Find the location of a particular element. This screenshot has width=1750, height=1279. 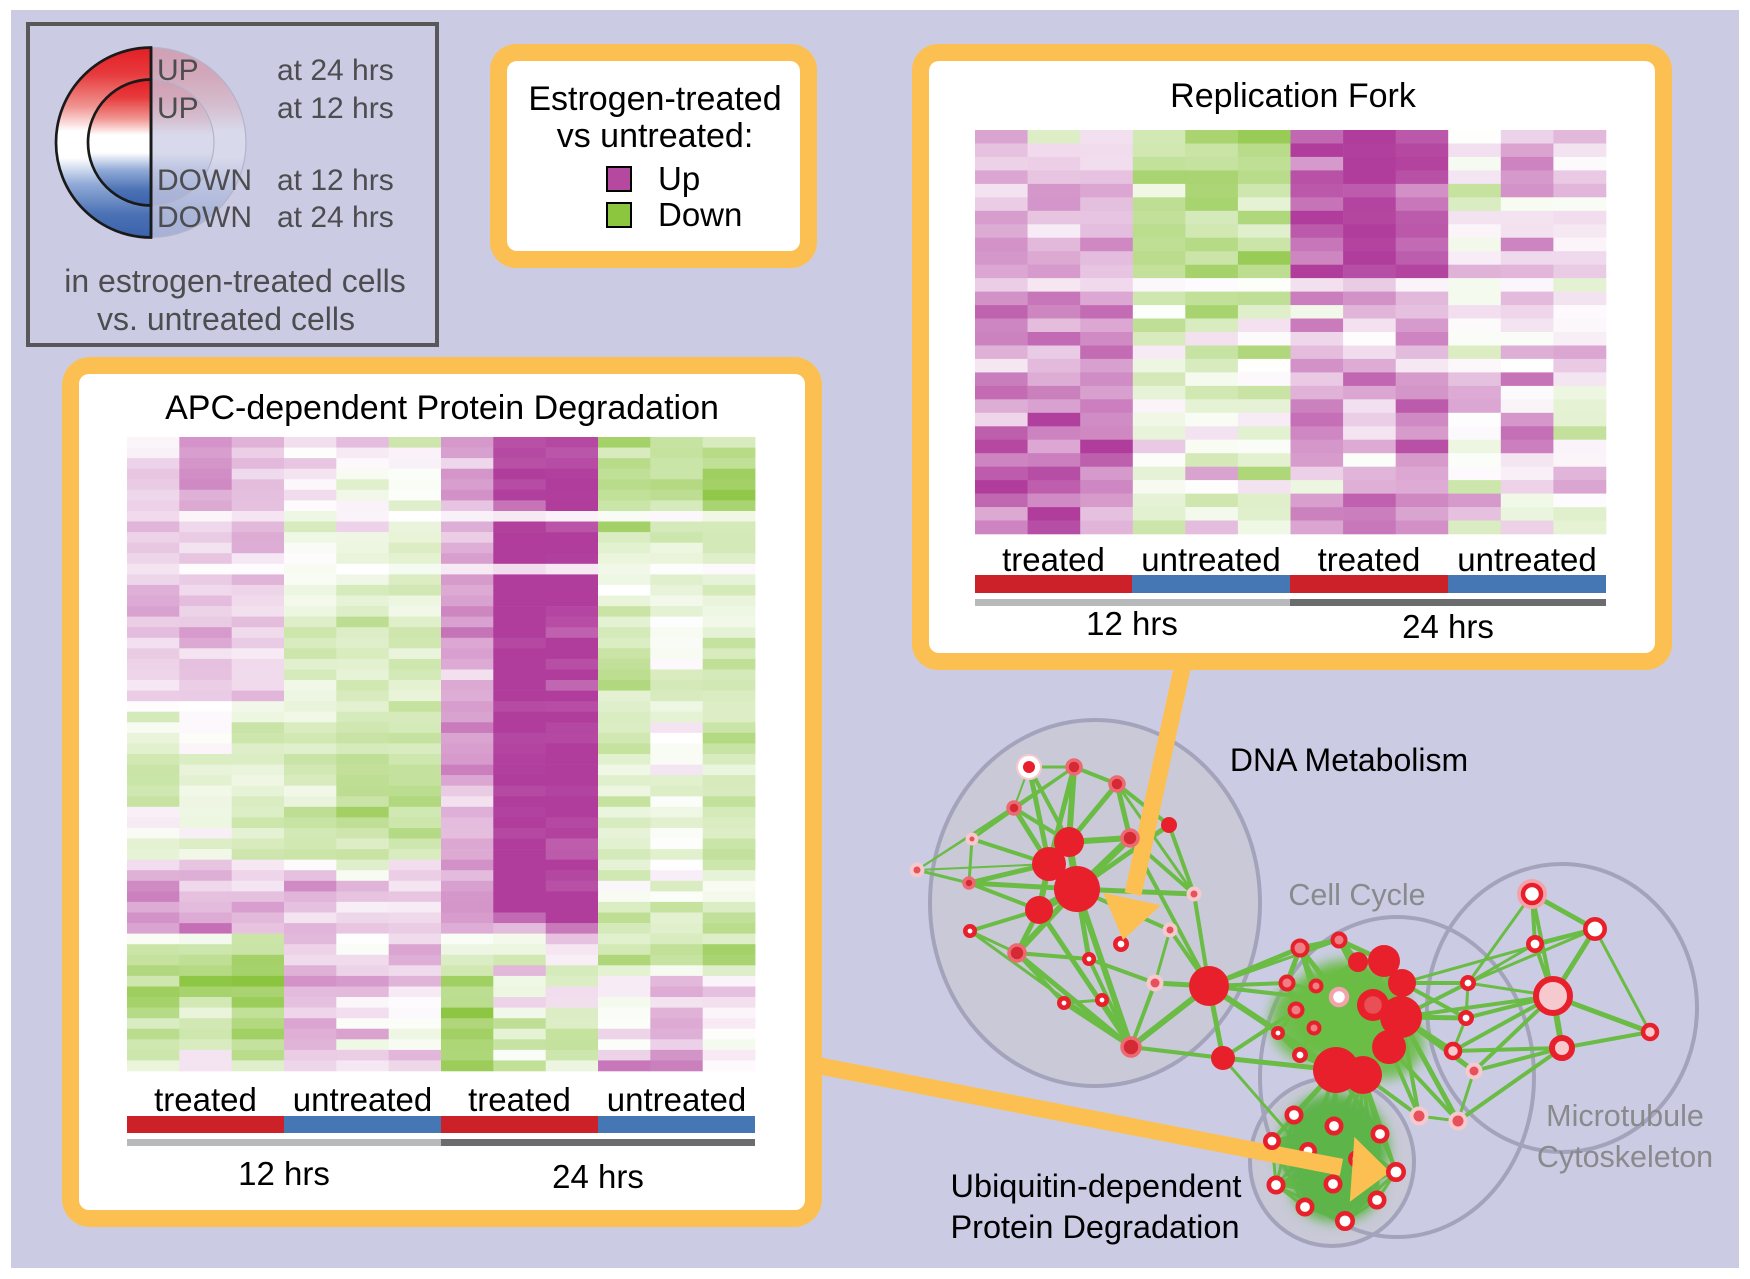

svg-text: Cell Cycle is located at coordinates (1356, 895).